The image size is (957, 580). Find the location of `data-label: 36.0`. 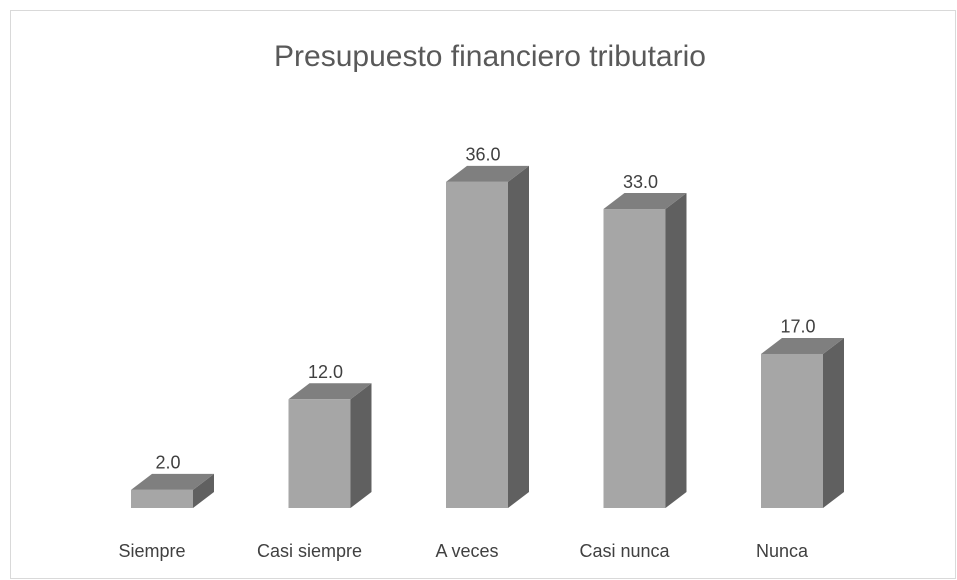

data-label: 36.0 is located at coordinates (482, 155).